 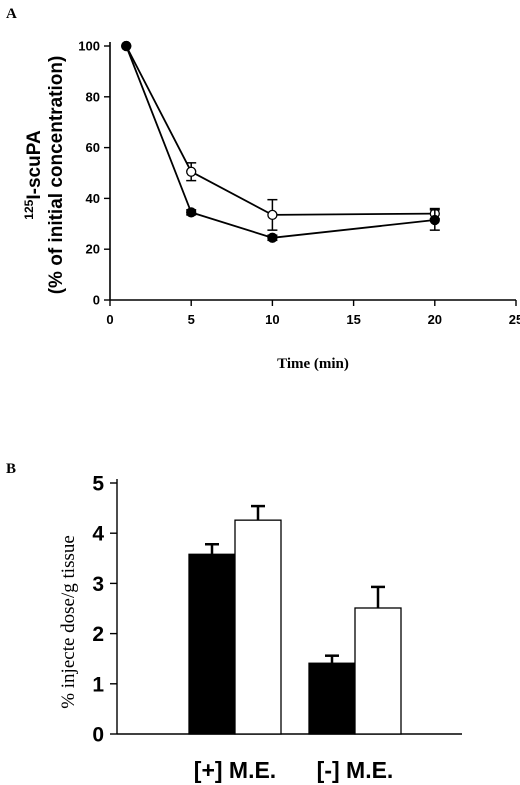 What do you see at coordinates (353, 319) in the screenshot?
I see `panel-a-x-tick-label: 15` at bounding box center [353, 319].